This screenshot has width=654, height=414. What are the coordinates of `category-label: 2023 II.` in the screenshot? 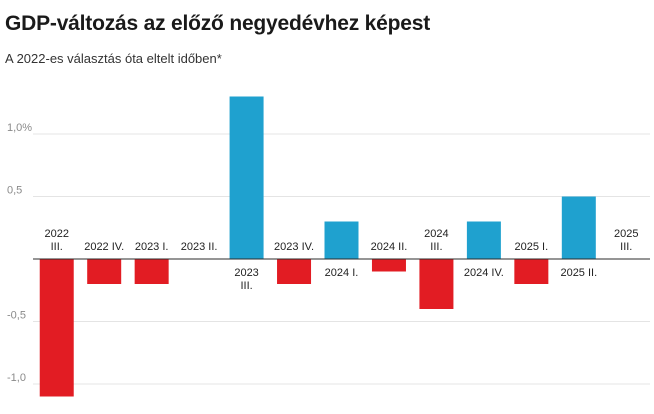 It's located at (199, 247).